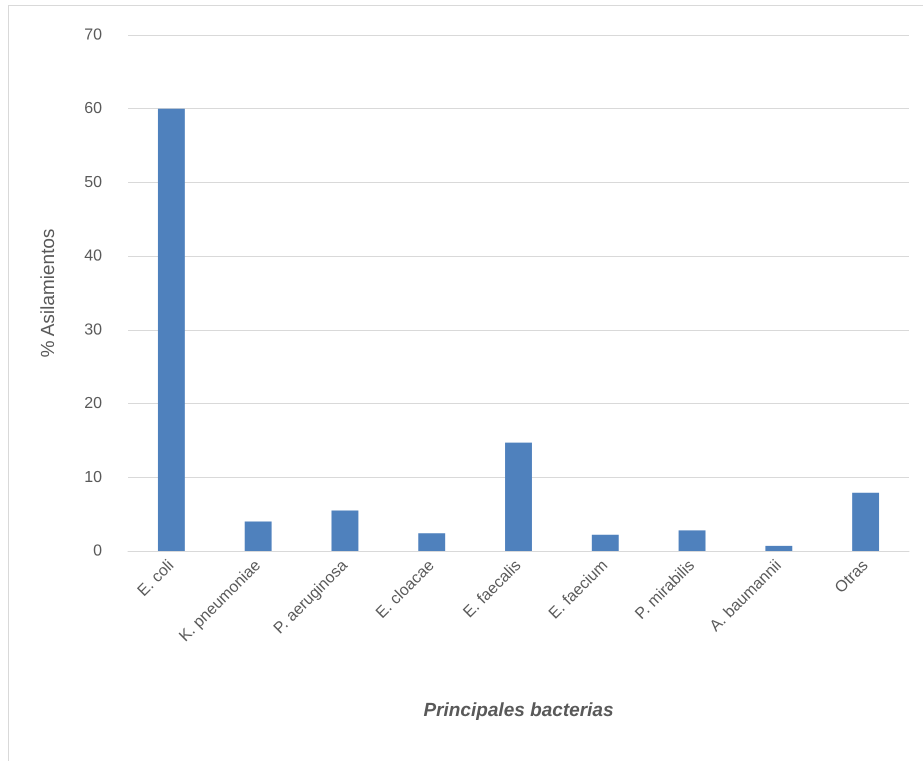 The width and height of the screenshot is (923, 761). Describe the element at coordinates (93, 35) in the screenshot. I see `y-tick-label: 70` at that location.